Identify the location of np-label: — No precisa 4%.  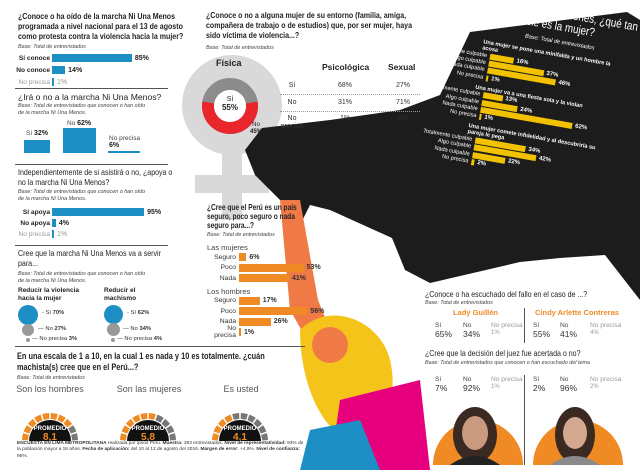
(140, 339).